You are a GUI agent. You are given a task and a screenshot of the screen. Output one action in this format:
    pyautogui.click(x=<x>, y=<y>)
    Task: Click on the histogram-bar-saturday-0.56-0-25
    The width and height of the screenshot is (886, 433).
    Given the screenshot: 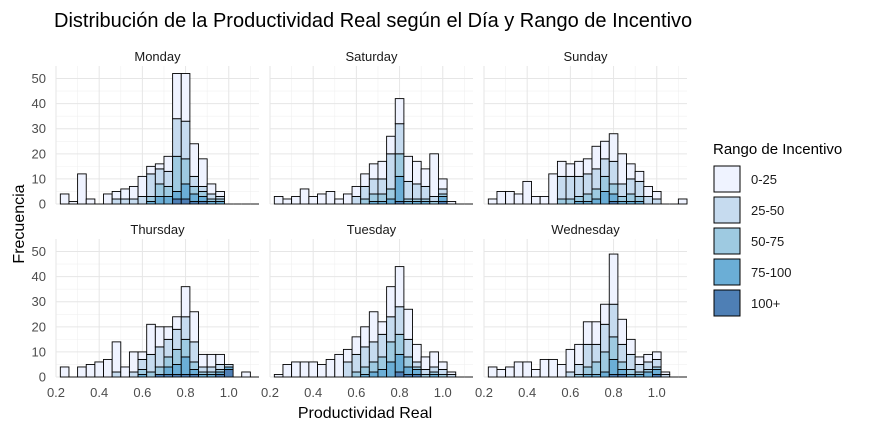 What is the action you would take?
    pyautogui.click(x=347, y=199)
    